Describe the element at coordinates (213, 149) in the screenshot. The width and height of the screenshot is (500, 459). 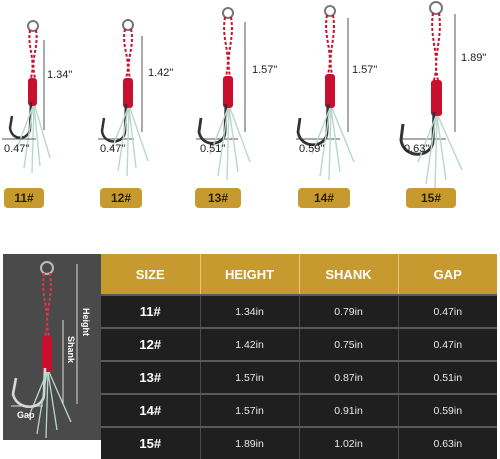
I see `hook-13-gap-label: 0.51"` at that location.